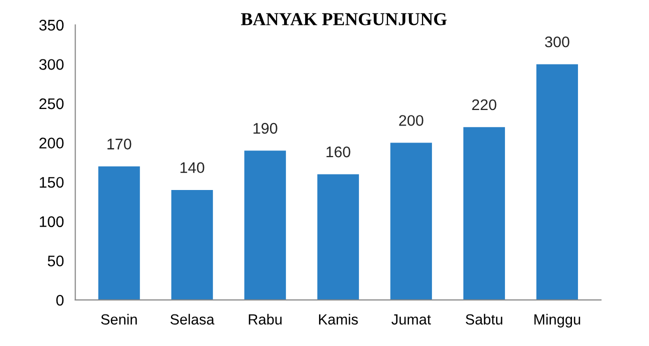 The width and height of the screenshot is (649, 346). I want to click on y-tick-label: 300, so click(51, 64).